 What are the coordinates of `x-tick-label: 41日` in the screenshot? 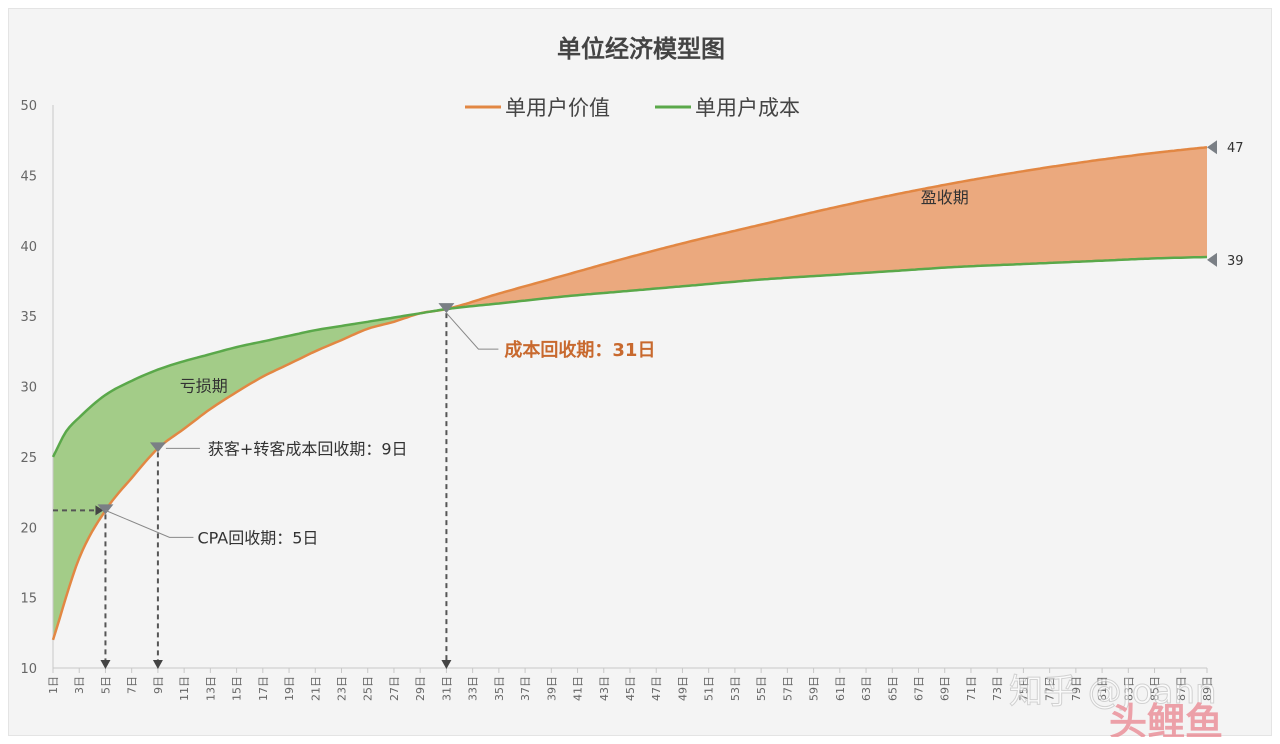 It's located at (578, 688).